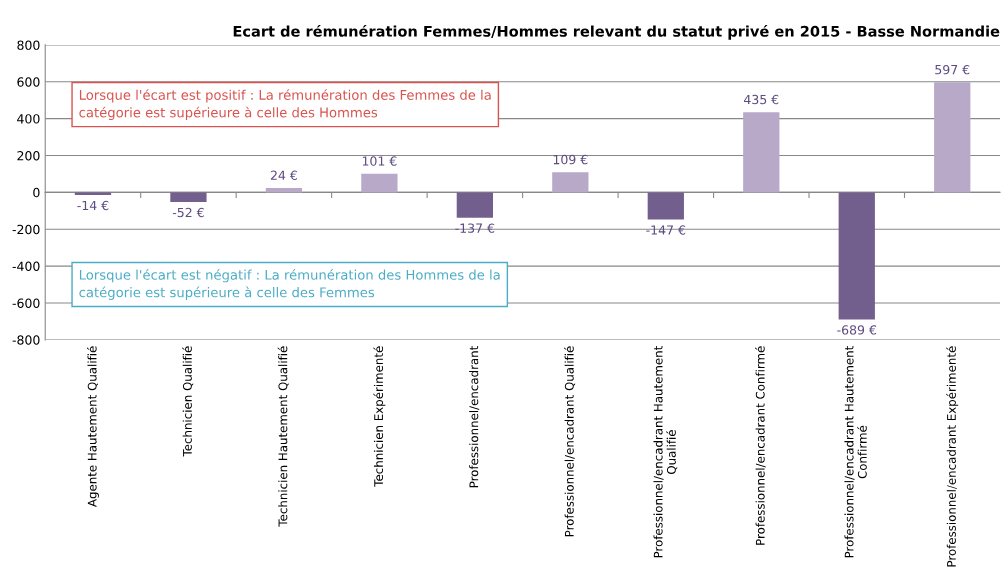 This screenshot has width=1005, height=576. I want to click on y-tick-label: 800, so click(28, 45).